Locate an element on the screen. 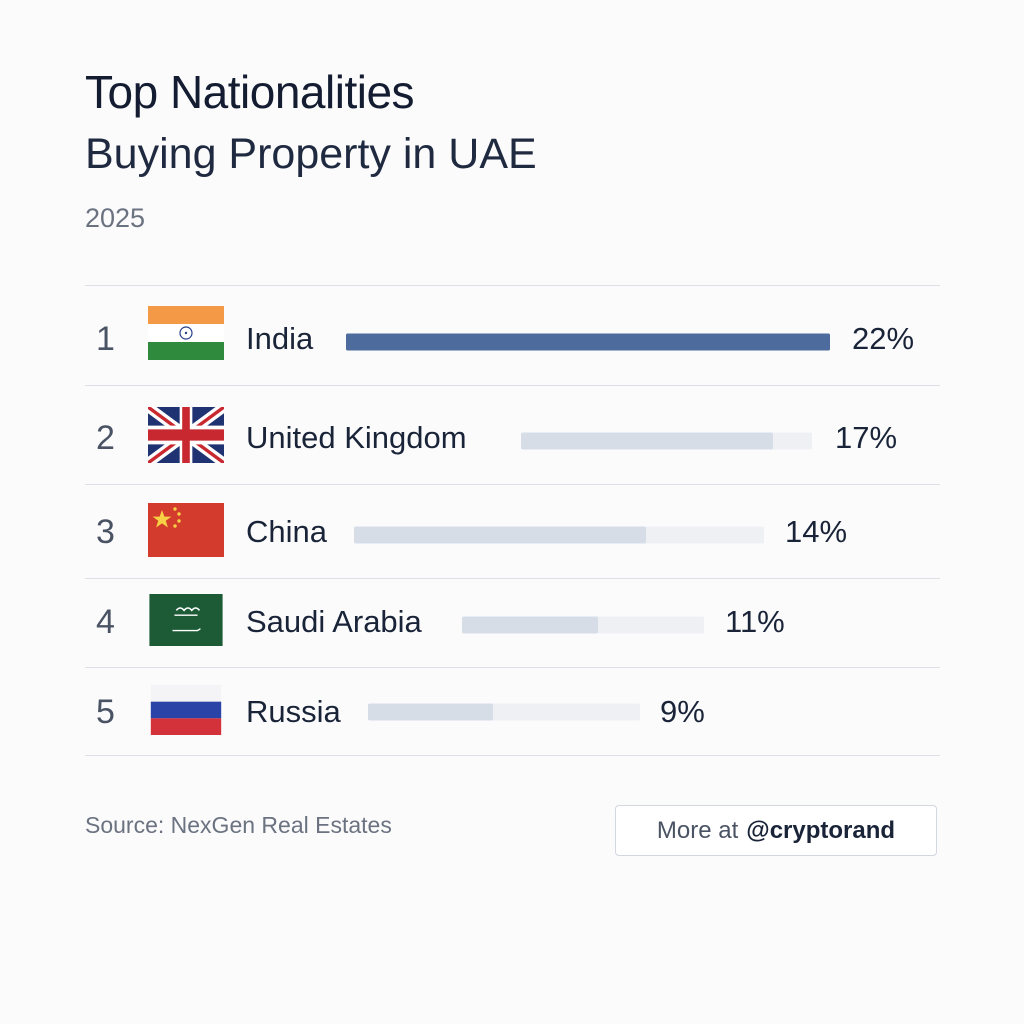  saudi-flag-icon is located at coordinates (186, 620).